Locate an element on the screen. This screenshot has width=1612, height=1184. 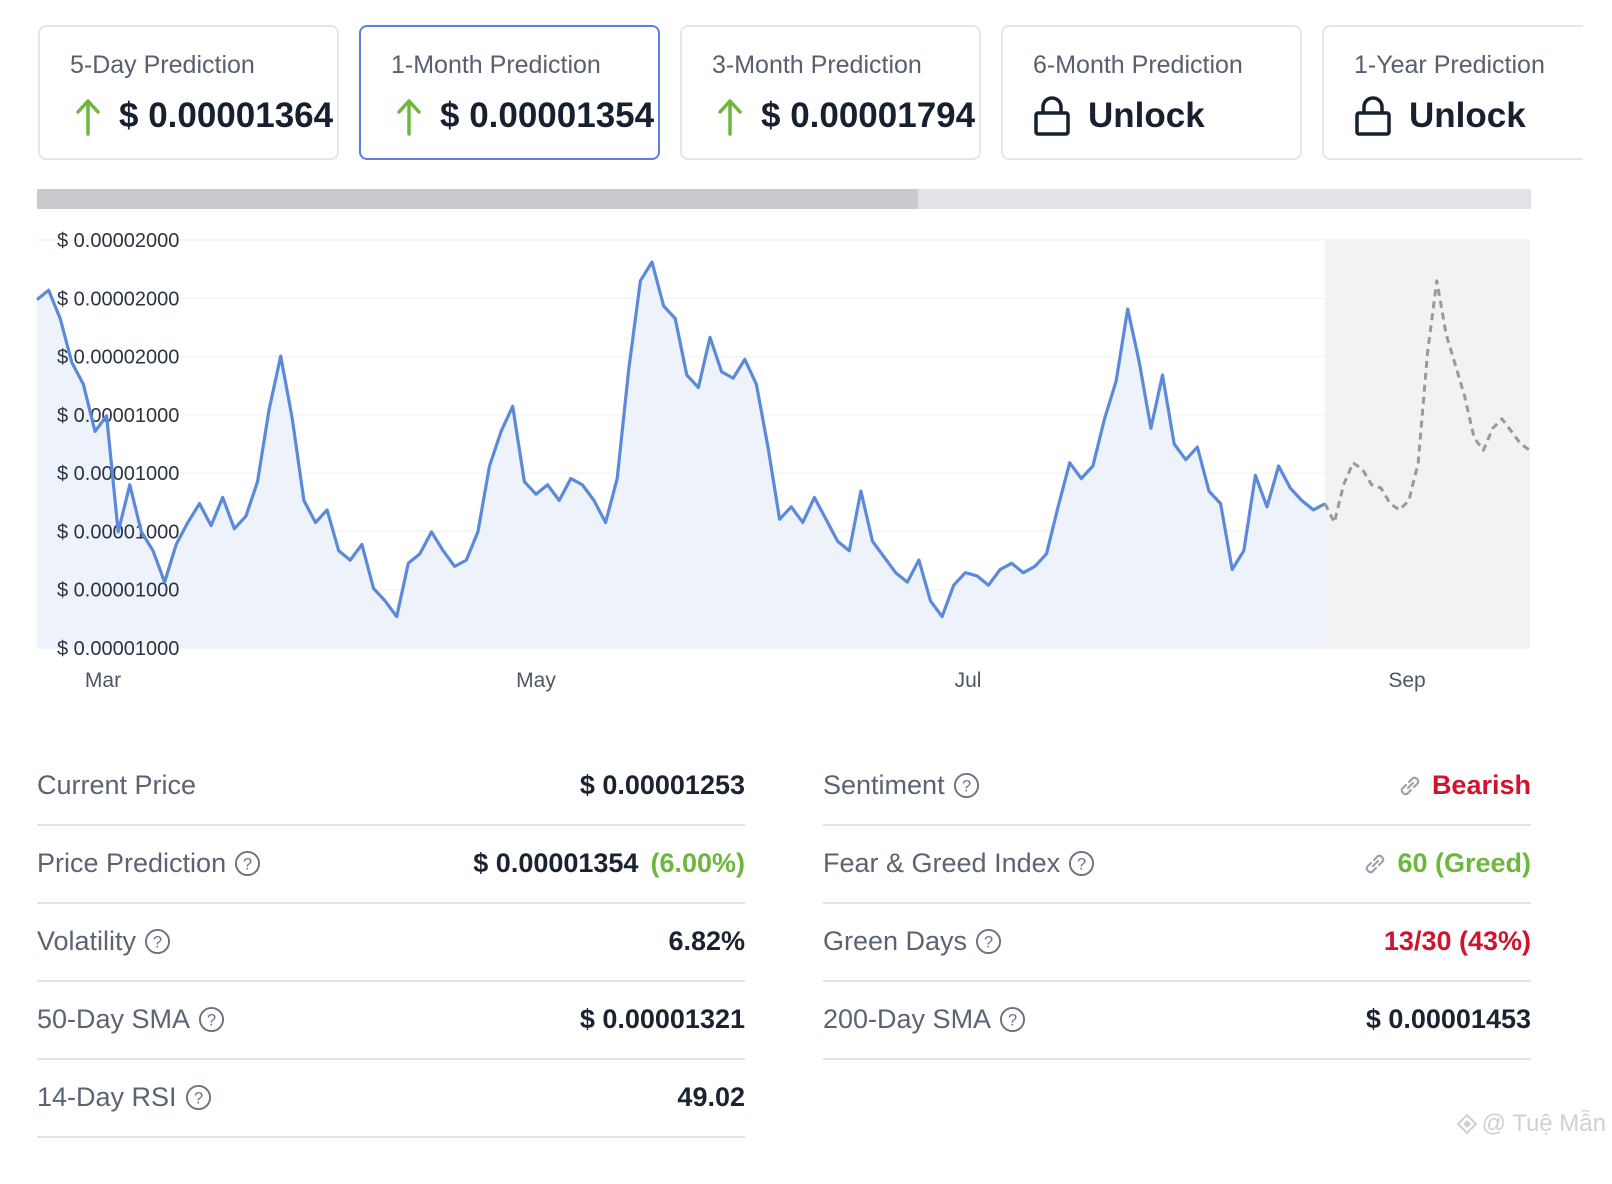
stat-value: $ 0.00001354 (6.00%) is located at coordinates (609, 863).